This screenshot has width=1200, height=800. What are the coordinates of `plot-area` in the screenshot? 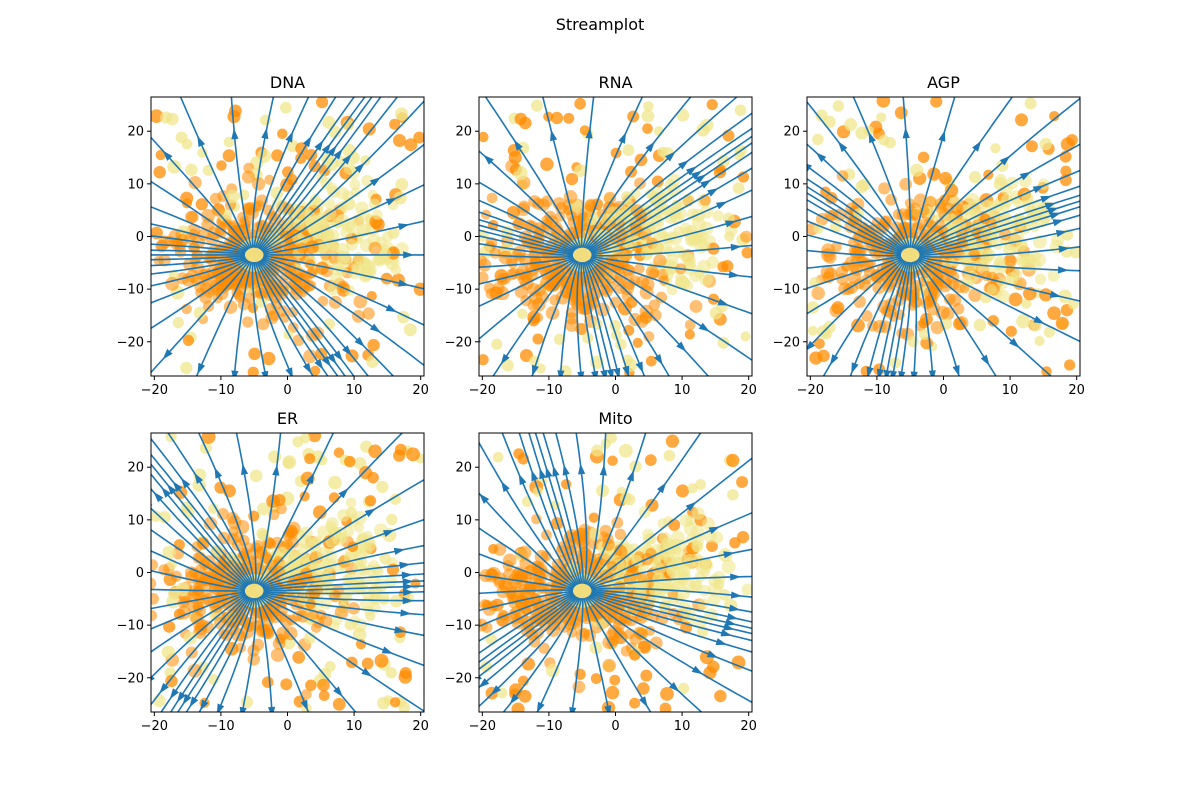 It's located at (275, 572).